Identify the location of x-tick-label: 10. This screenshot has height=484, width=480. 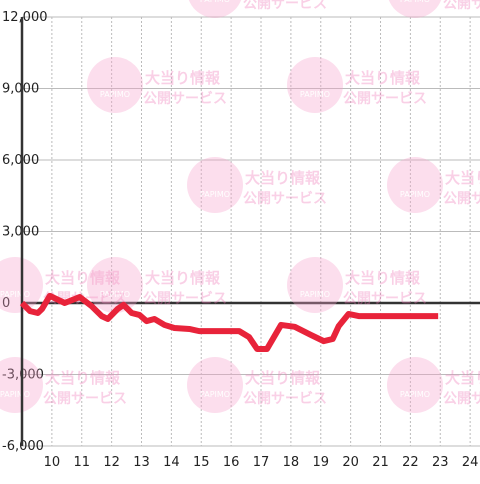
(52, 462).